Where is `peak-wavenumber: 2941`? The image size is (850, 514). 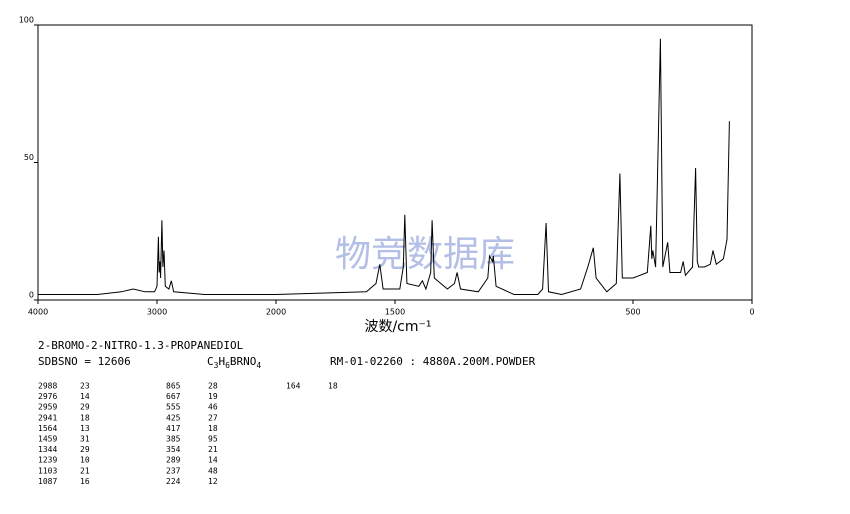 peak-wavenumber: 2941 is located at coordinates (47, 417).